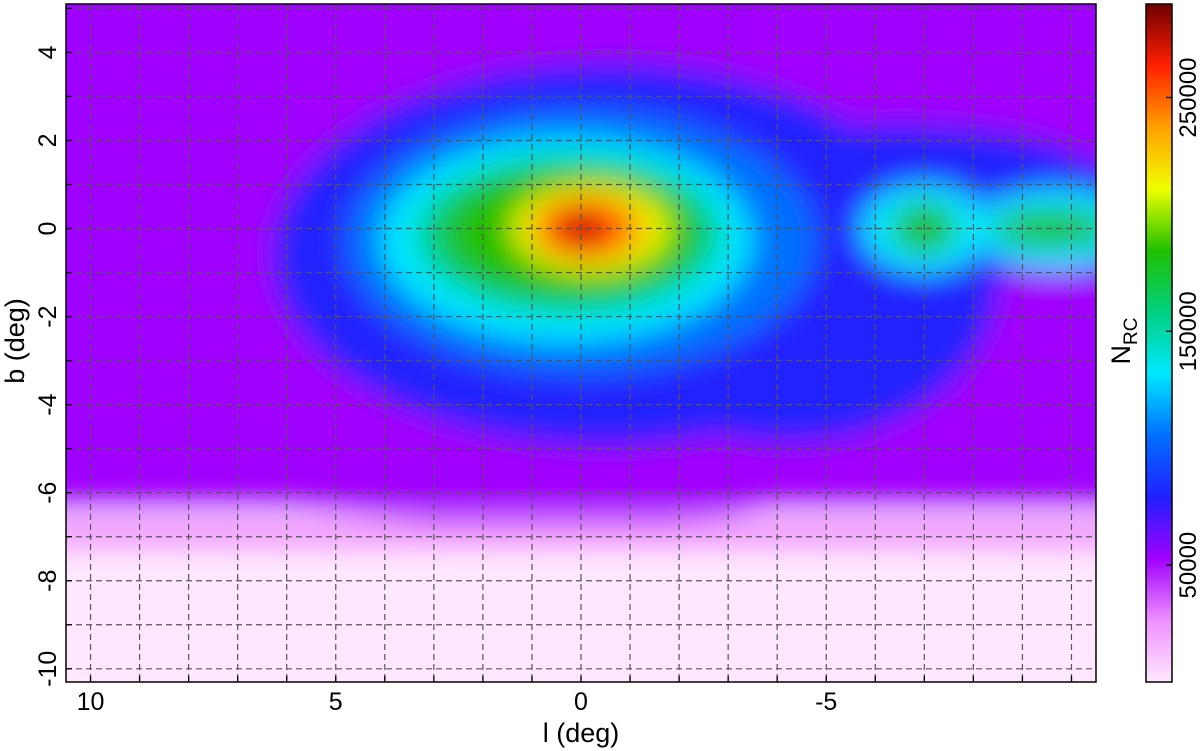 The width and height of the screenshot is (1200, 751). I want to click on x-axis-label: l (deg), so click(581, 733).